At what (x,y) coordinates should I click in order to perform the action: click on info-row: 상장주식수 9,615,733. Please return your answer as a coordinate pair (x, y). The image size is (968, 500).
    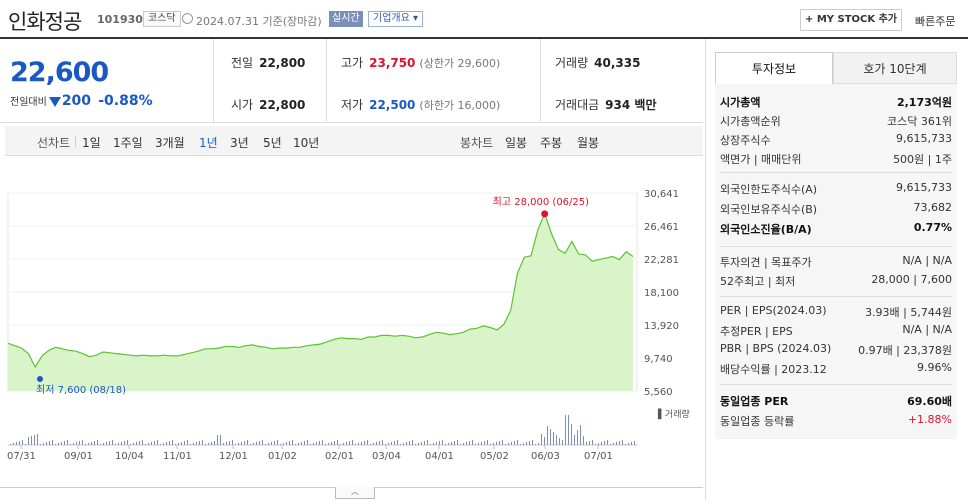
    Looking at the image, I should click on (836, 141).